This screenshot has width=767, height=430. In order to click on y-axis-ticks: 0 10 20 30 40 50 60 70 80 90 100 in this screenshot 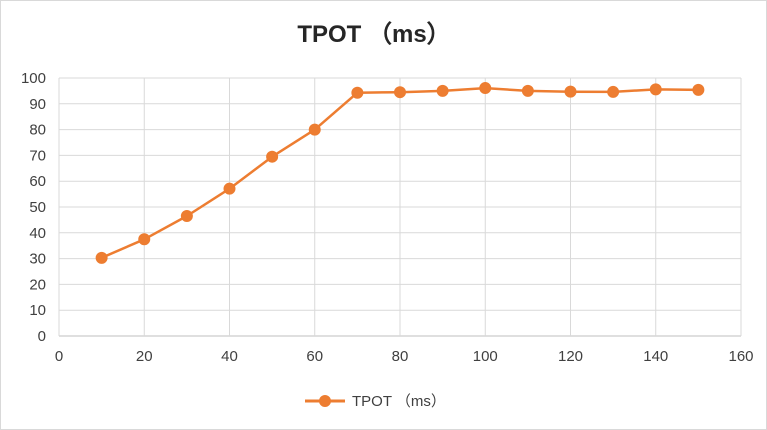, I will do `click(33, 207)`.